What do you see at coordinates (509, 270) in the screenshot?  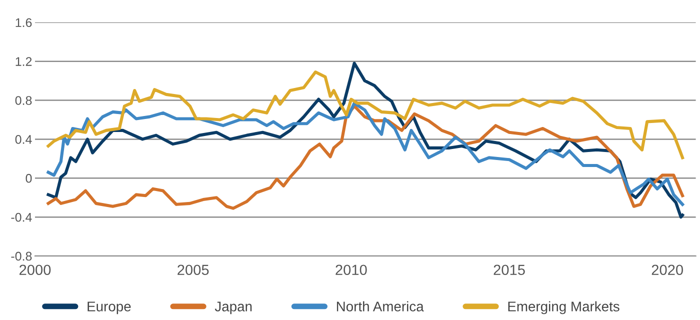 I see `x-tick-label: 2015` at bounding box center [509, 270].